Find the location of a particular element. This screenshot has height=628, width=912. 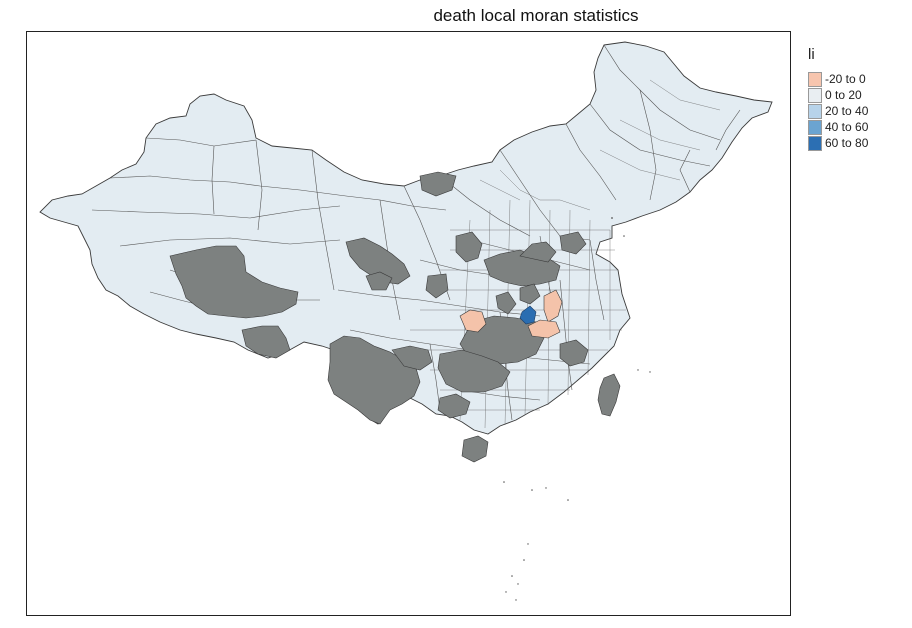

legend-label: 60 to 80 is located at coordinates (847, 143).